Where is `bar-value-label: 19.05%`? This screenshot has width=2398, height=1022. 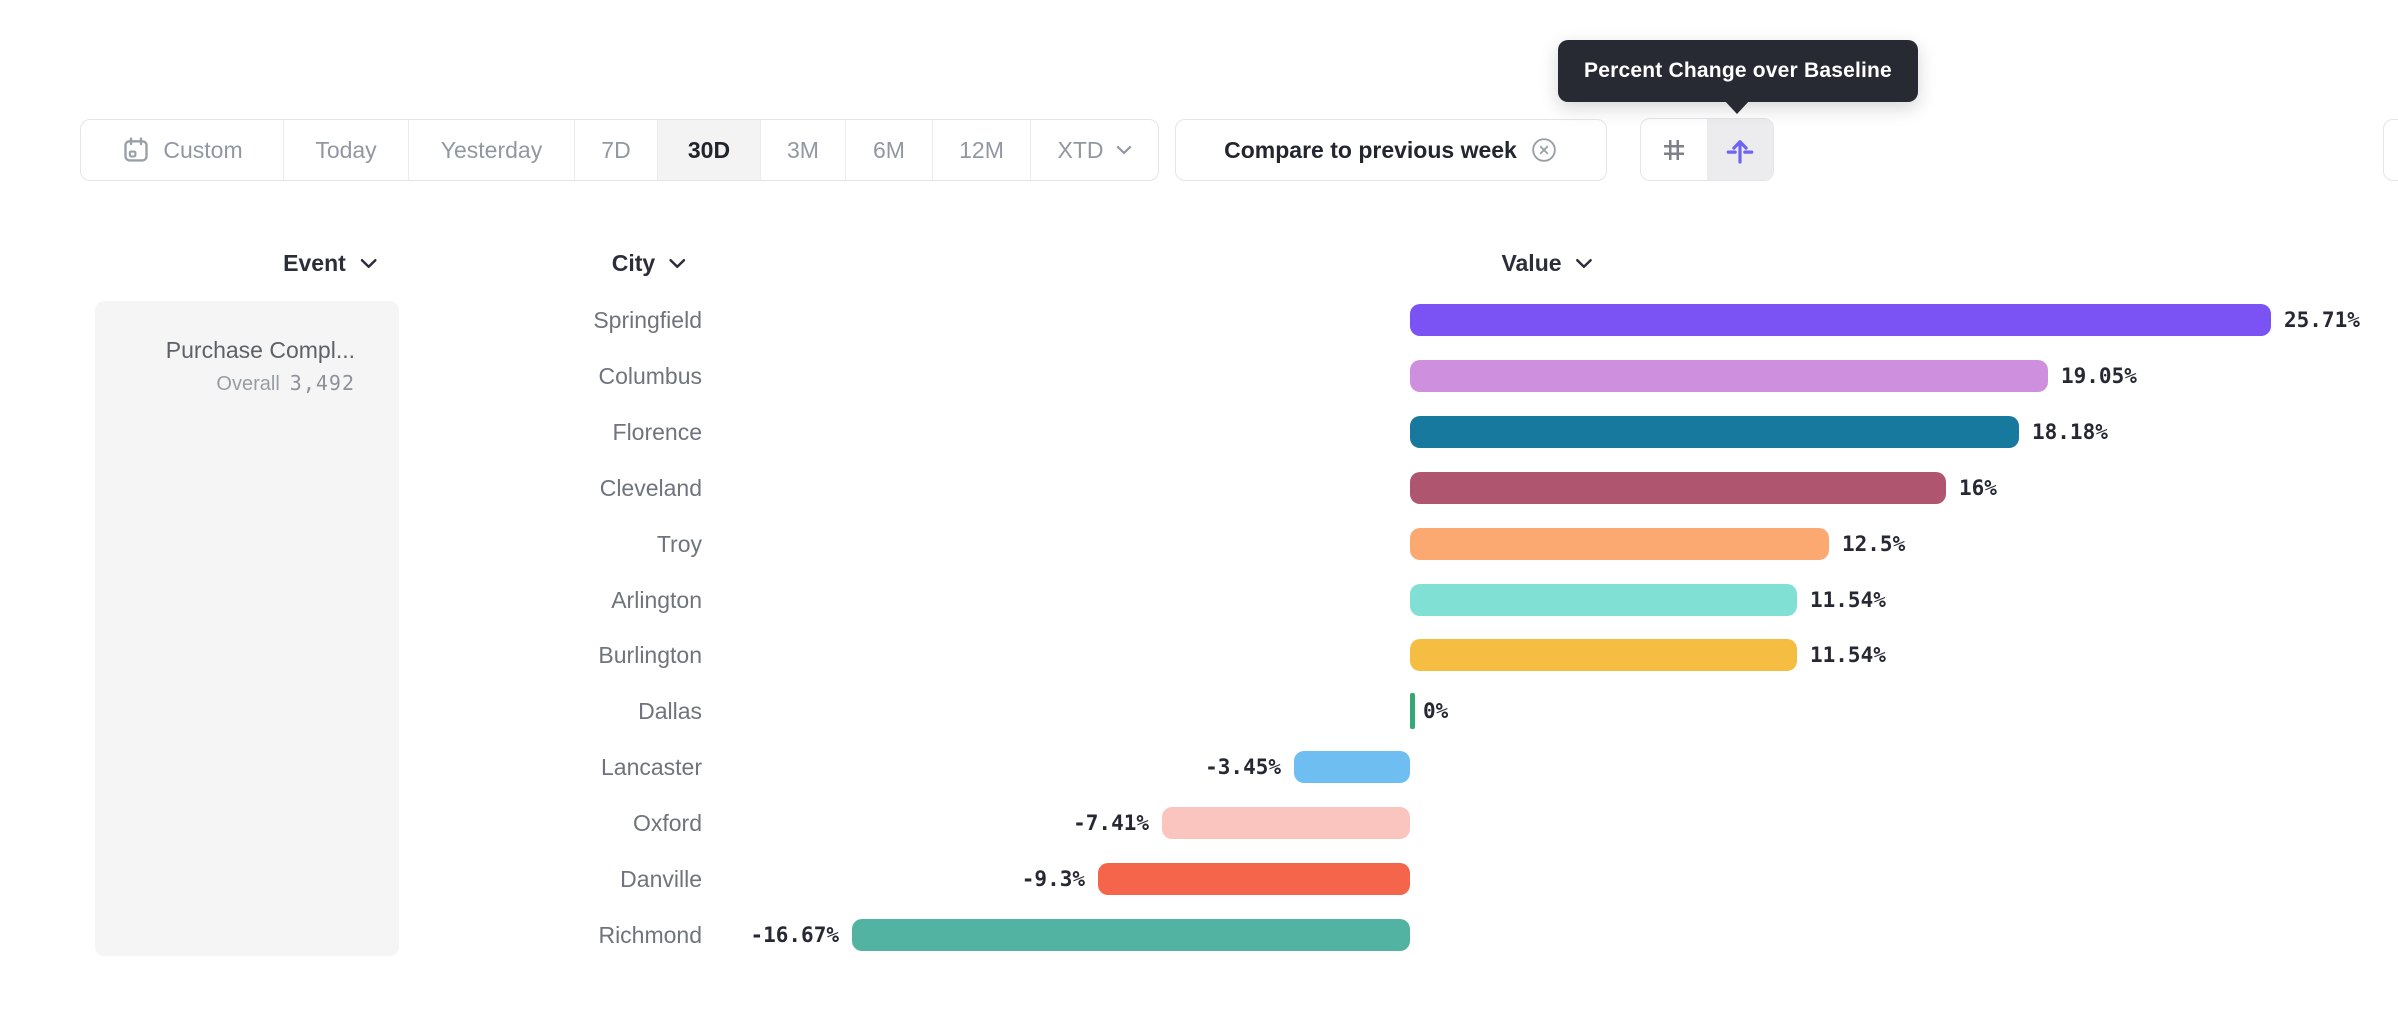
bar-value-label: 19.05% is located at coordinates (2099, 376).